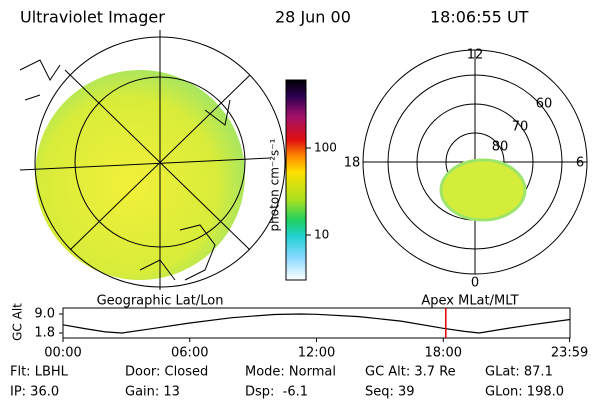 Image resolution: width=600 pixels, height=400 pixels. Describe the element at coordinates (479, 17) in the screenshot. I see `time: 18:06:55 UT` at that location.